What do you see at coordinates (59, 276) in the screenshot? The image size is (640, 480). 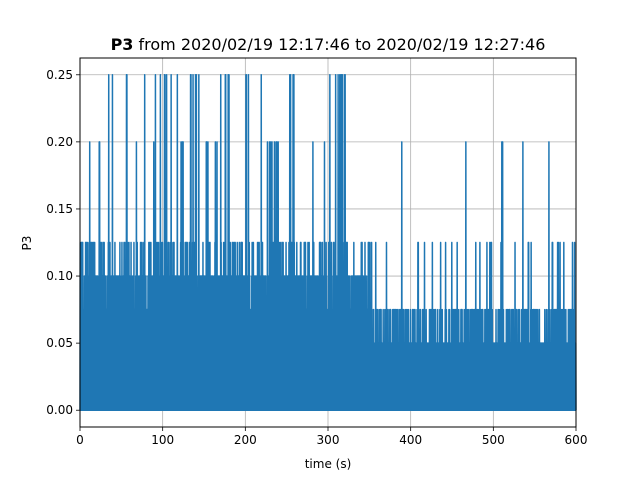 I see `y-tick-label: 0.10` at bounding box center [59, 276].